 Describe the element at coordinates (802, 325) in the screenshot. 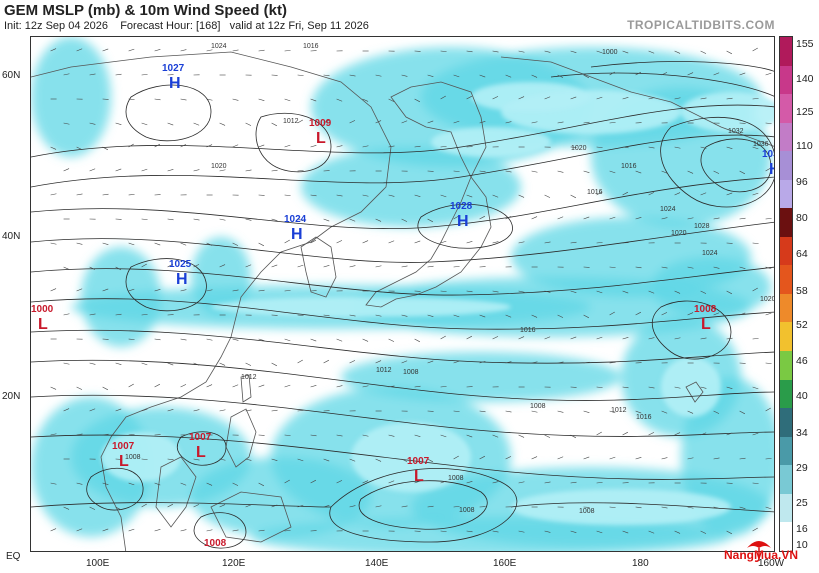

I see `colorbar-label: 52` at that location.